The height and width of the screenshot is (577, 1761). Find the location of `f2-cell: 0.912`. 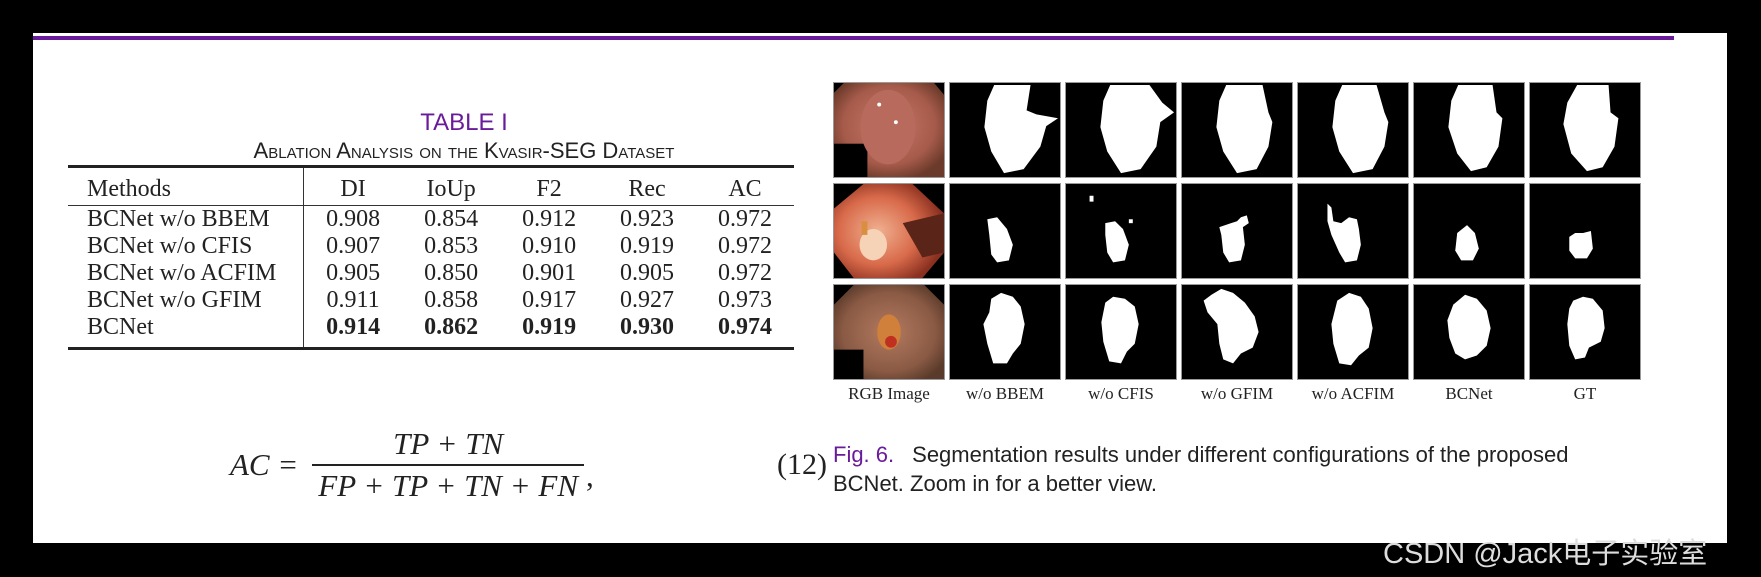

f2-cell: 0.912 is located at coordinates (549, 219).